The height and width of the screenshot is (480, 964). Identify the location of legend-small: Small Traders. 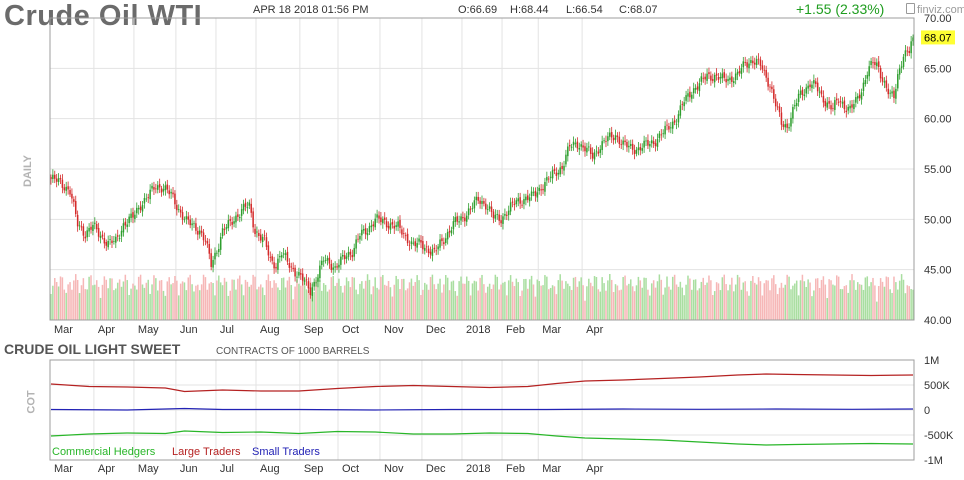
(286, 452).